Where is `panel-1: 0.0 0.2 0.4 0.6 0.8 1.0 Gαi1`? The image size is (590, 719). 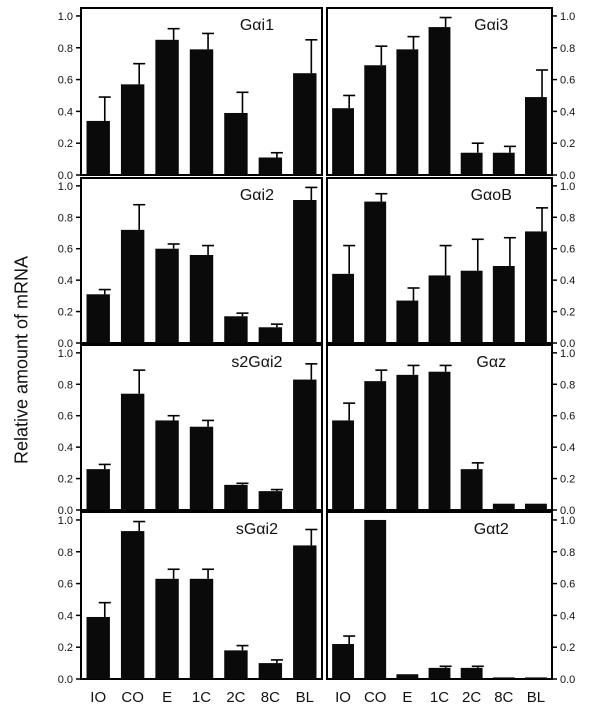 panel-1: 0.0 0.2 0.4 0.6 0.8 1.0 Gαi1 is located at coordinates (190, 94).